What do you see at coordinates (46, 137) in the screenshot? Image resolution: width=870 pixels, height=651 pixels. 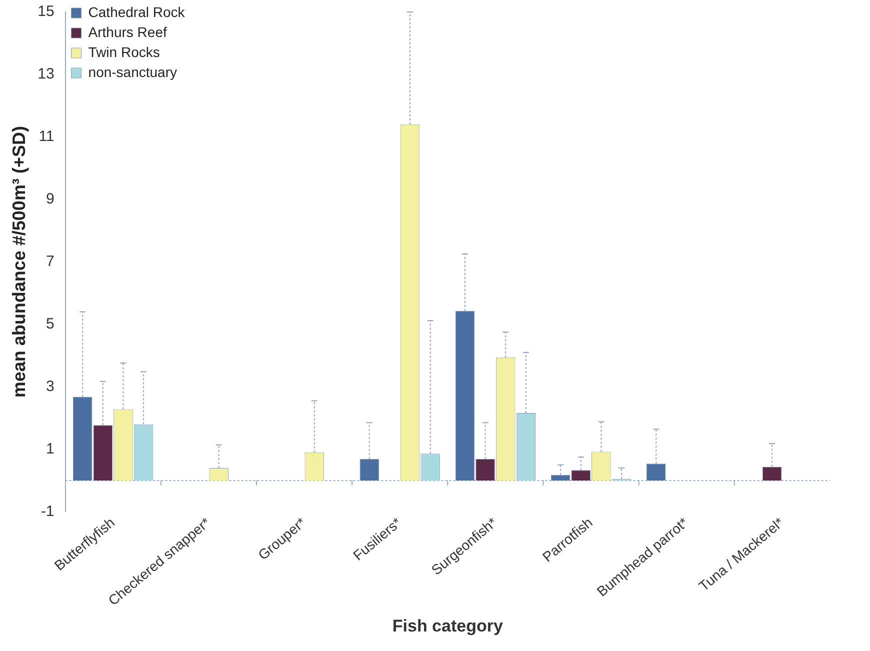 I see `y-tick-label: 11` at bounding box center [46, 137].